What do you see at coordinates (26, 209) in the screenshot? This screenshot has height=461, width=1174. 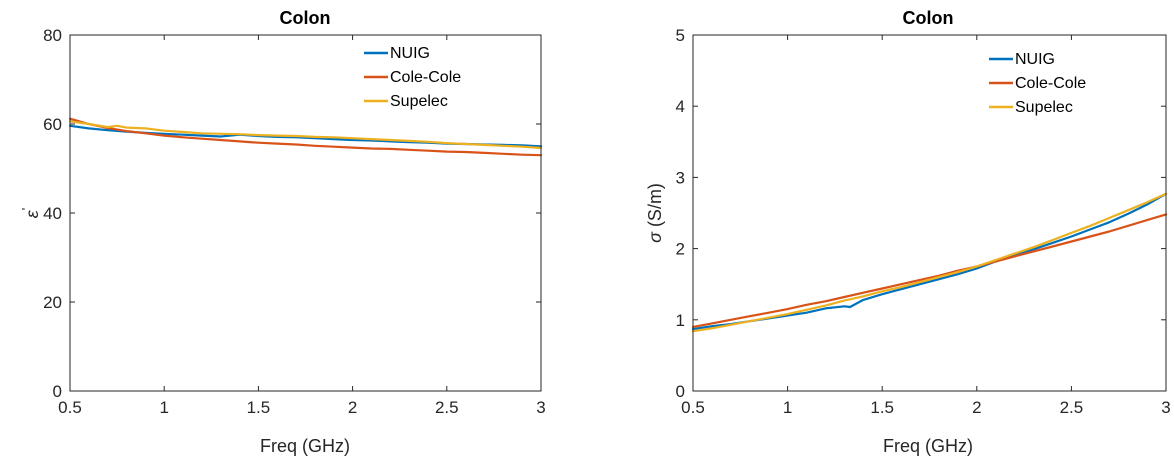 I see `y-axis-label-prime: '` at bounding box center [26, 209].